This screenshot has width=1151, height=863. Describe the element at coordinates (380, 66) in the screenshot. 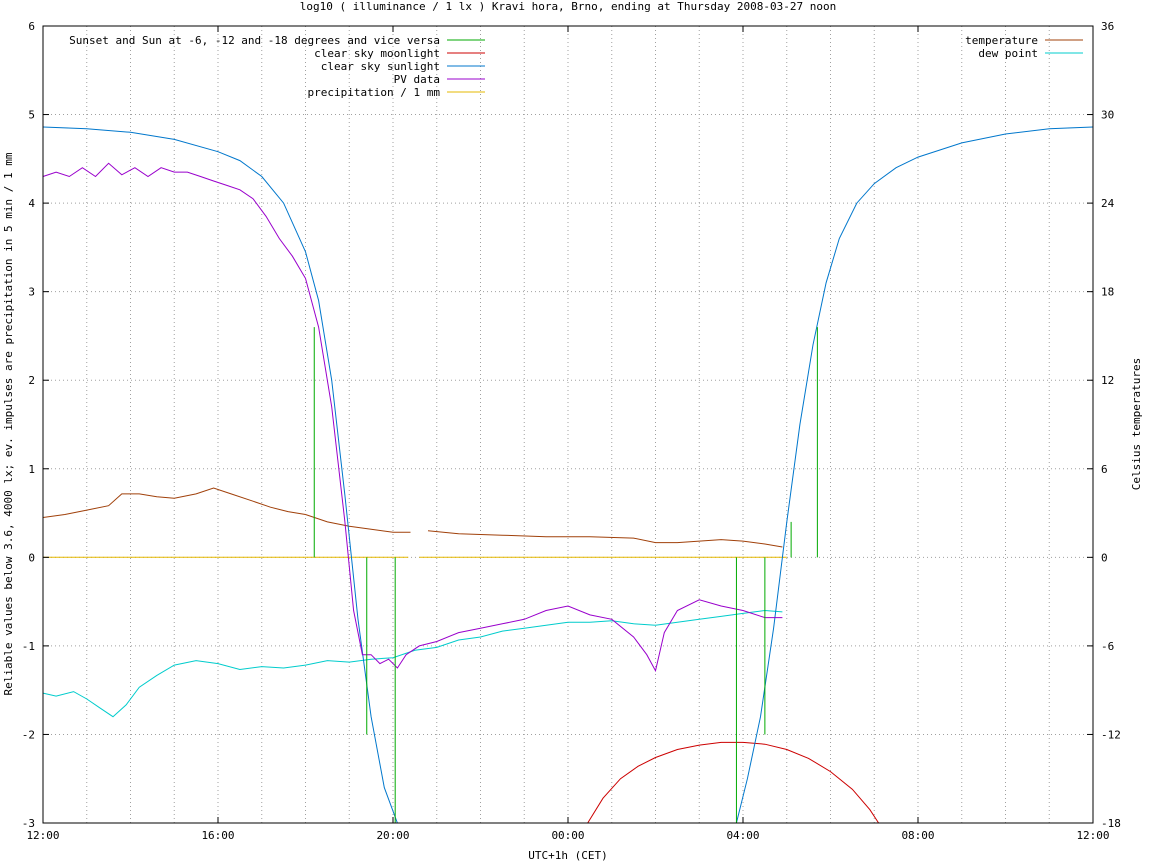

I see `legend-label: clear sky sunlight` at that location.